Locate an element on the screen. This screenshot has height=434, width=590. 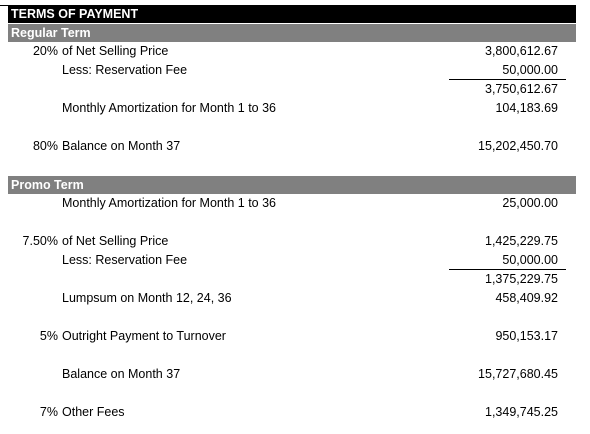
promo-lumpsum-row: Lumpsum on Month 12, 24, 36 458,409.92 is located at coordinates (295, 298).